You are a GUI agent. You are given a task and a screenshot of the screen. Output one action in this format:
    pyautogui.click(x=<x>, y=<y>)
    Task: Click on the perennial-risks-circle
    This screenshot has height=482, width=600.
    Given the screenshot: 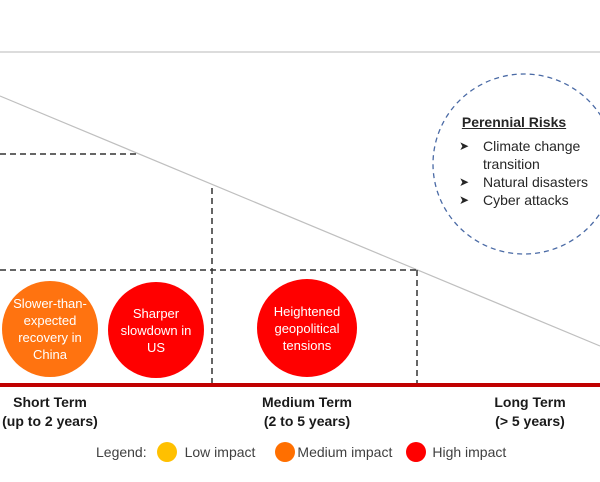 What is the action you would take?
    pyautogui.click(x=516, y=164)
    